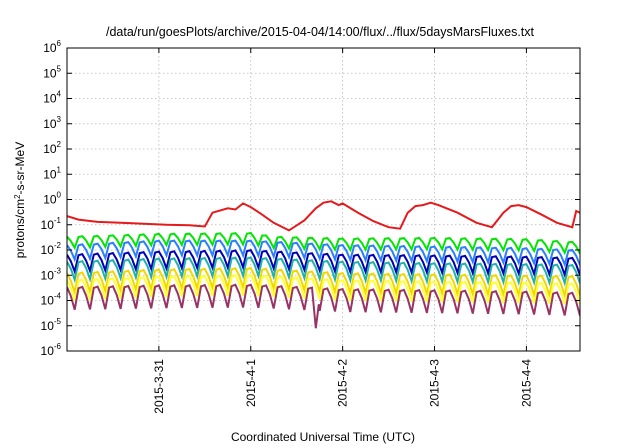 This screenshot has width=640, height=448. Describe the element at coordinates (526, 383) in the screenshot. I see `x-tick-label: 2015-4-4` at that location.